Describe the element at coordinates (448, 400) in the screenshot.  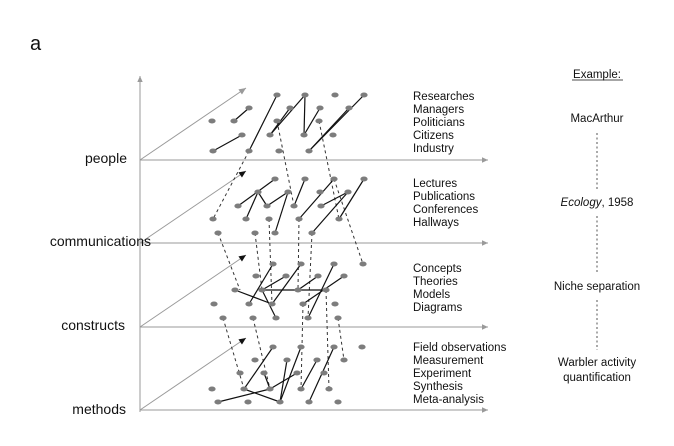
I see `methods-item: Meta-analysis` at that location.